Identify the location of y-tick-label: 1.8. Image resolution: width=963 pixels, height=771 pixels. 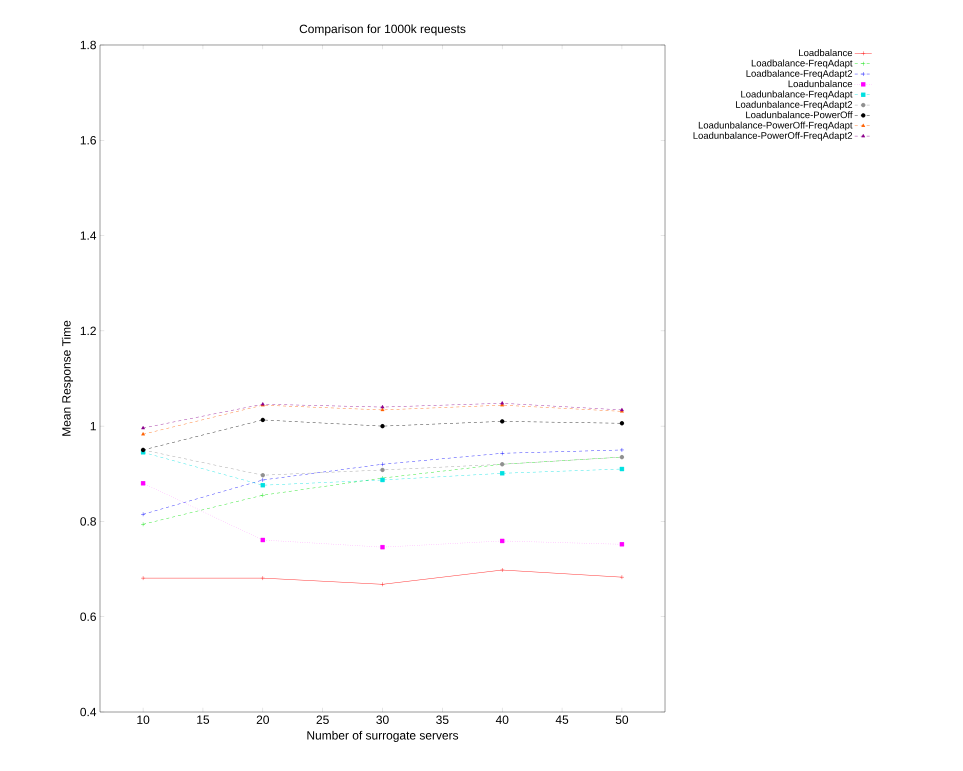
(88, 45).